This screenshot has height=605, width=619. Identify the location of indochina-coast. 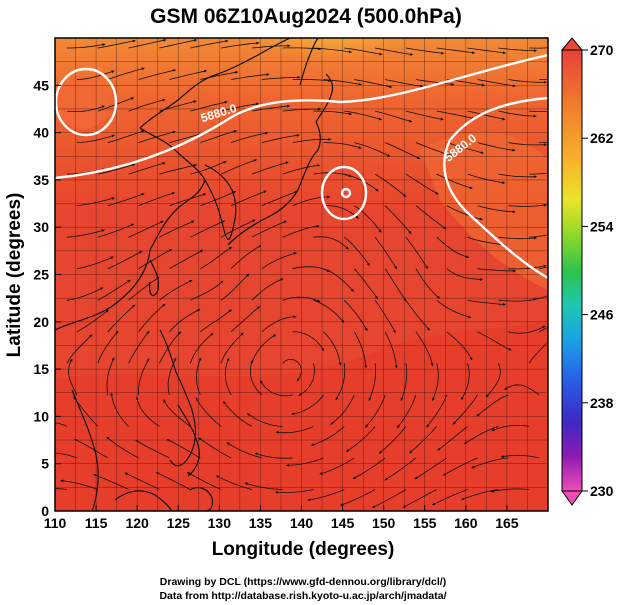
(85, 450).